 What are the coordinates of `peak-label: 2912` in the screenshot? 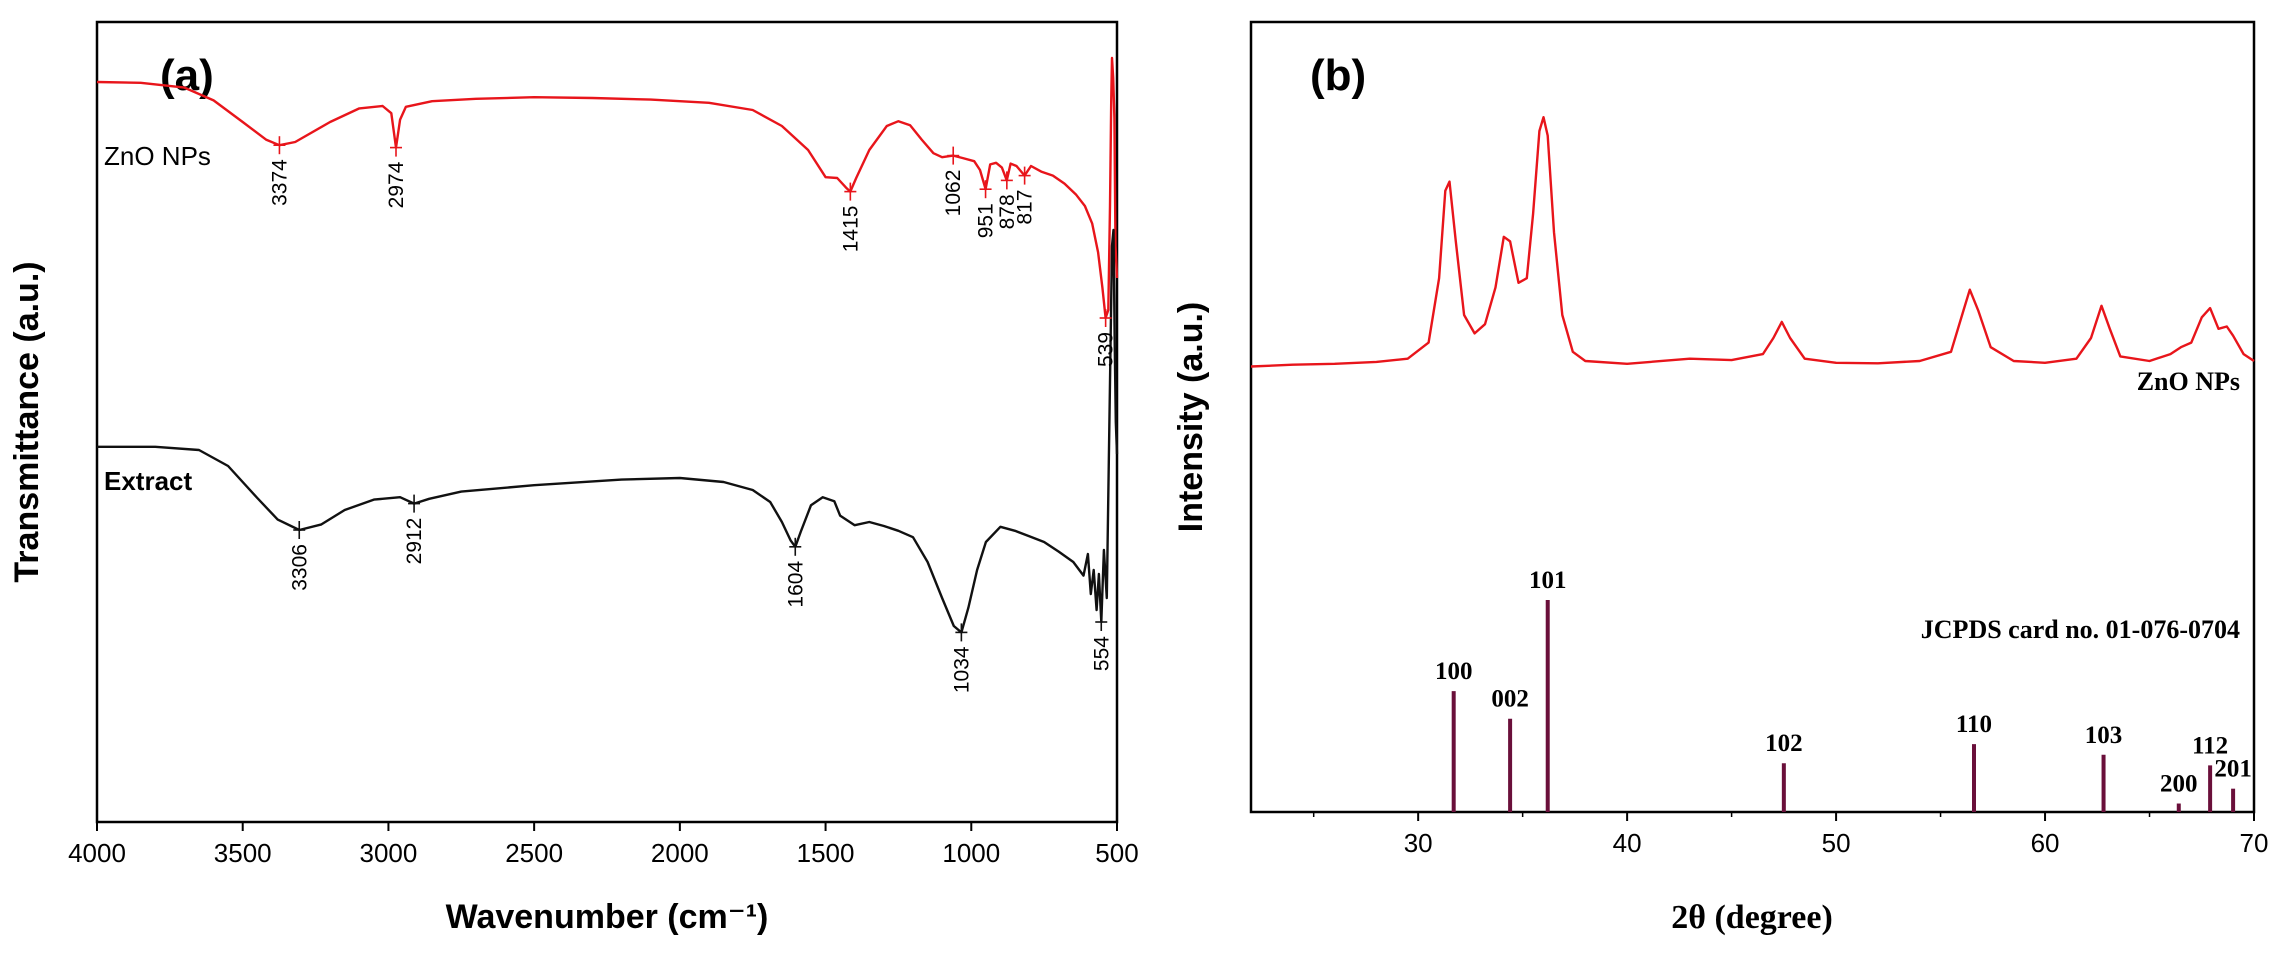 It's located at (414, 541).